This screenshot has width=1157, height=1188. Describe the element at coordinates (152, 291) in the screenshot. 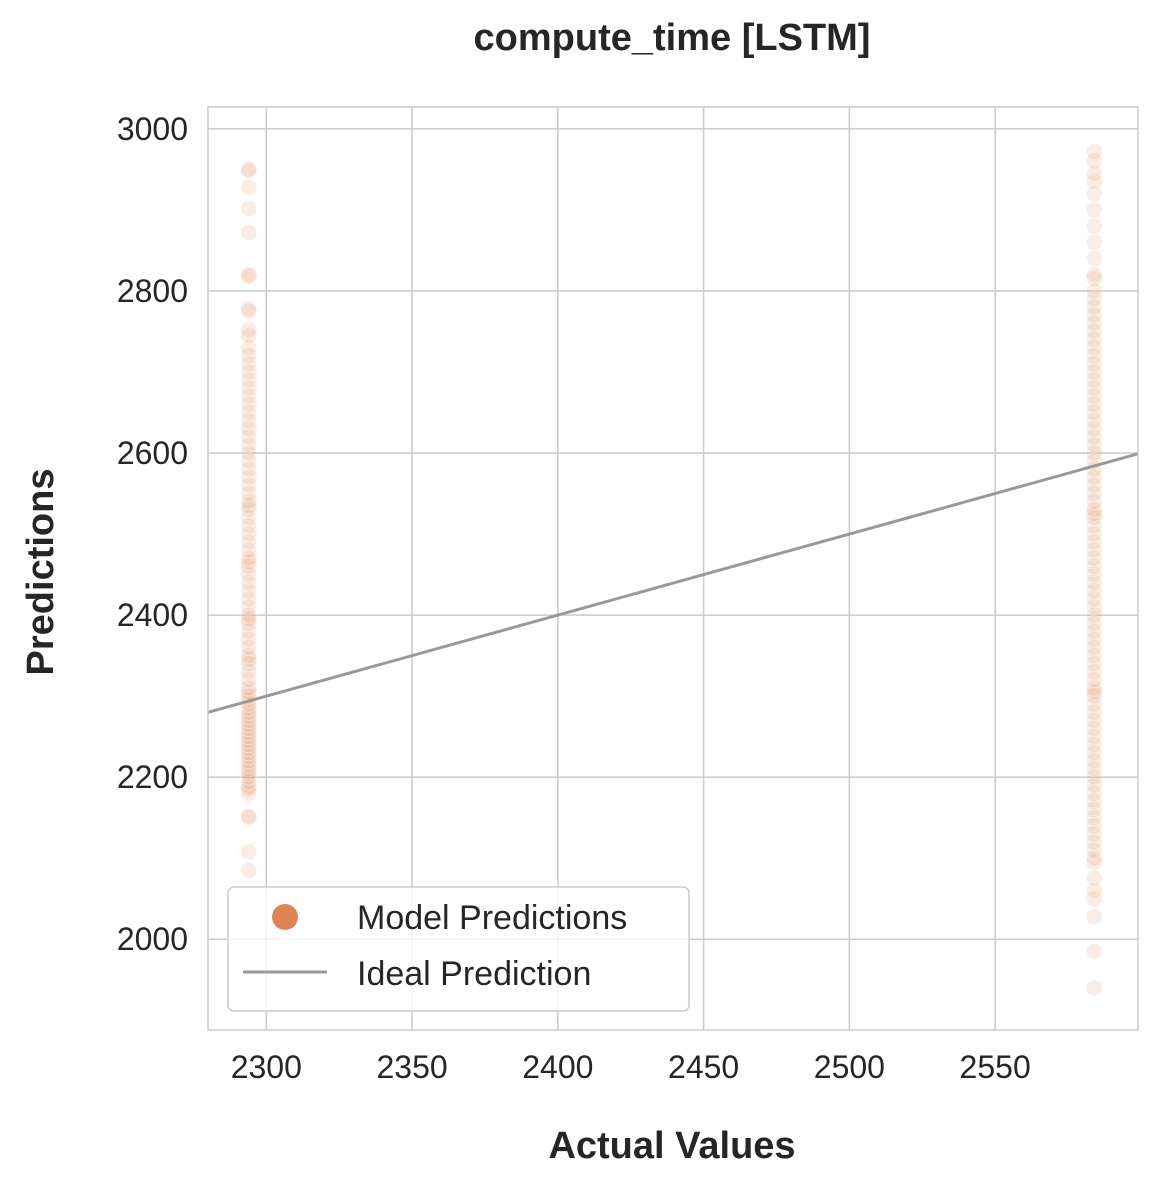

I see `y-tick-label: 2800` at that location.